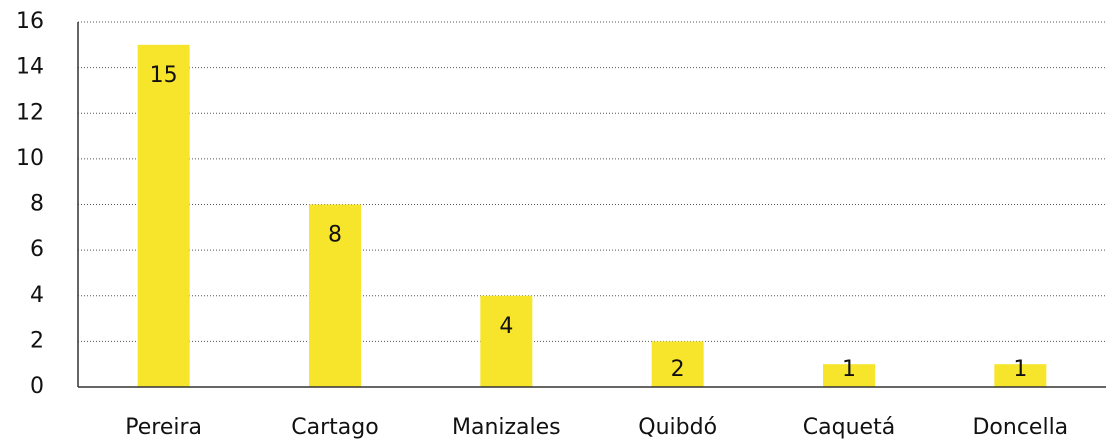 The image size is (1108, 448). What do you see at coordinates (37, 295) in the screenshot?
I see `y-tick-label: 4` at bounding box center [37, 295].